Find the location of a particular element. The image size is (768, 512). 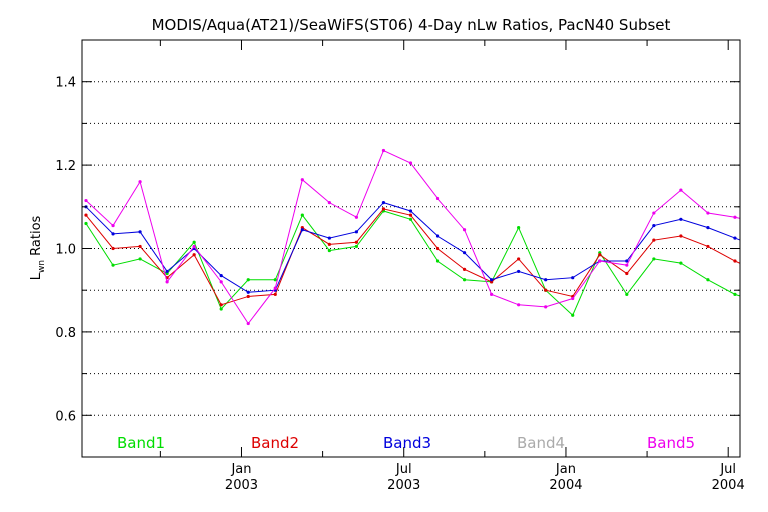

legend-item-band2: Band2 is located at coordinates (275, 443).